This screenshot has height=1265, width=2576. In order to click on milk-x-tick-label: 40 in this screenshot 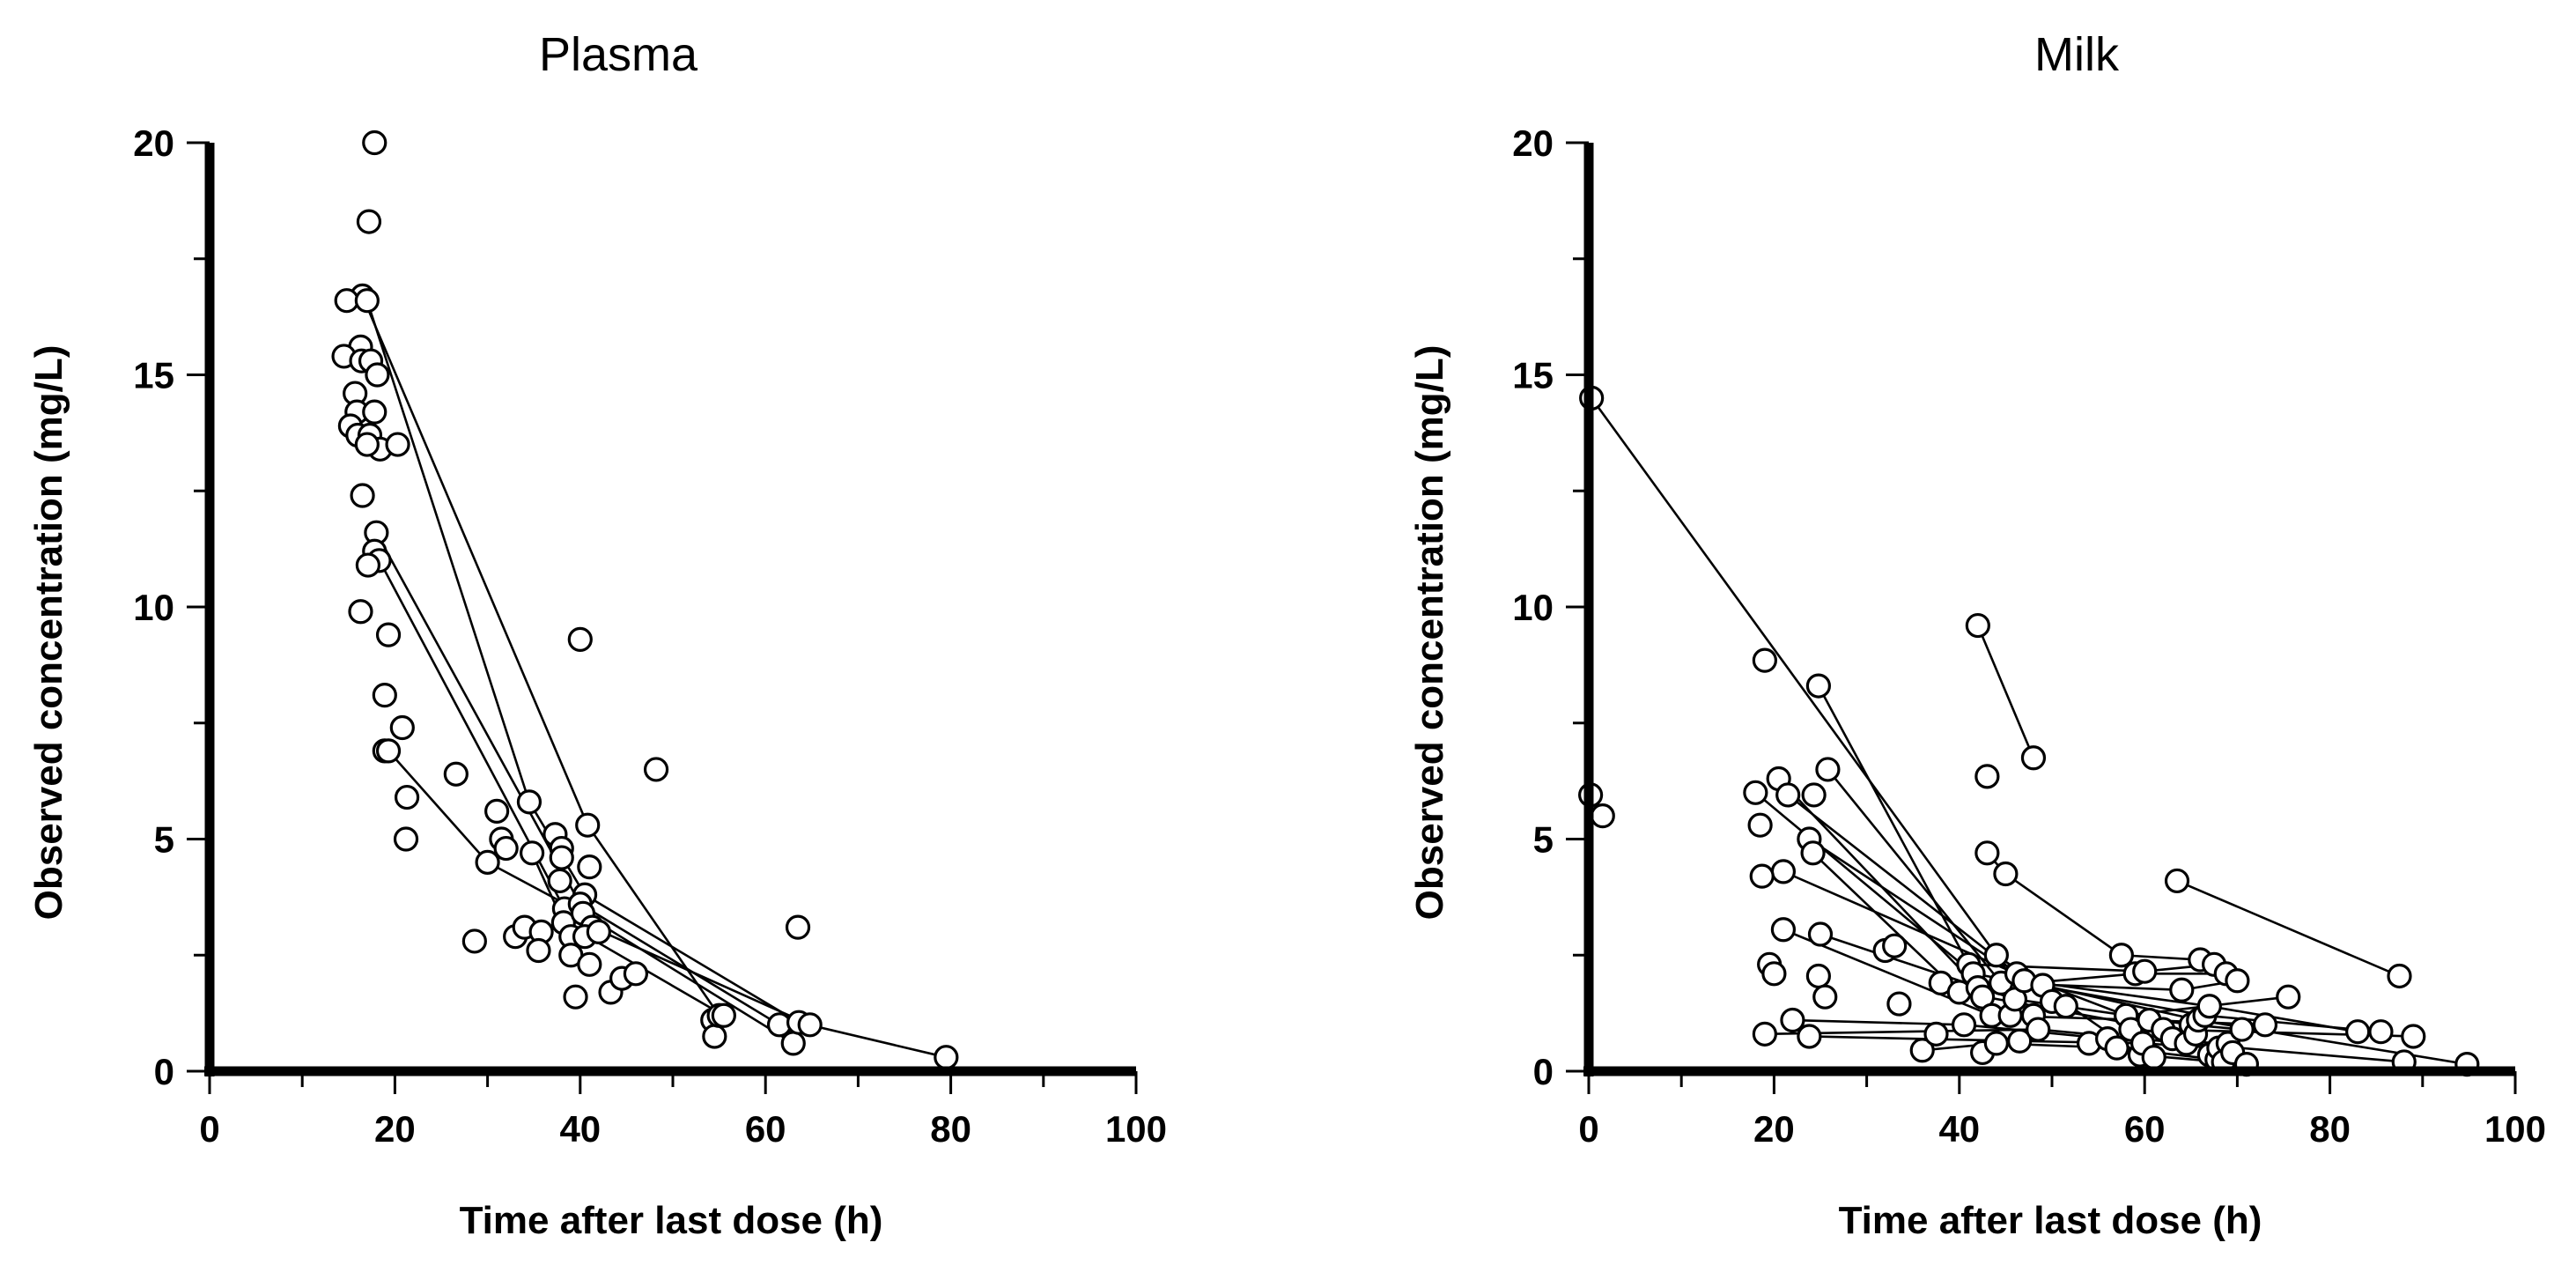, I will do `click(1959, 1129)`.